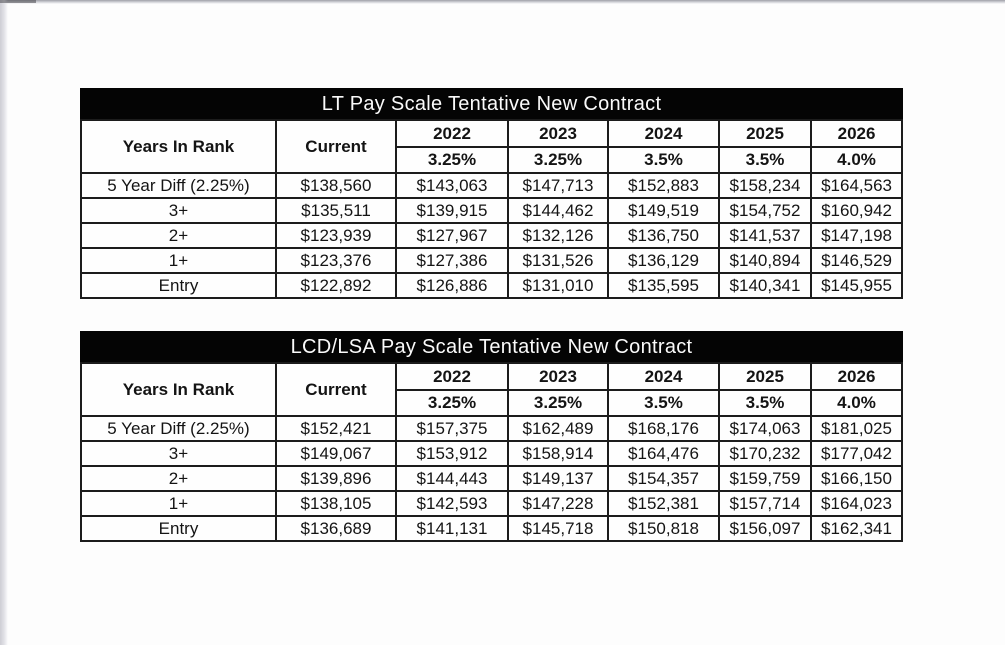  I want to click on salary-cell: $149,519, so click(663, 210).